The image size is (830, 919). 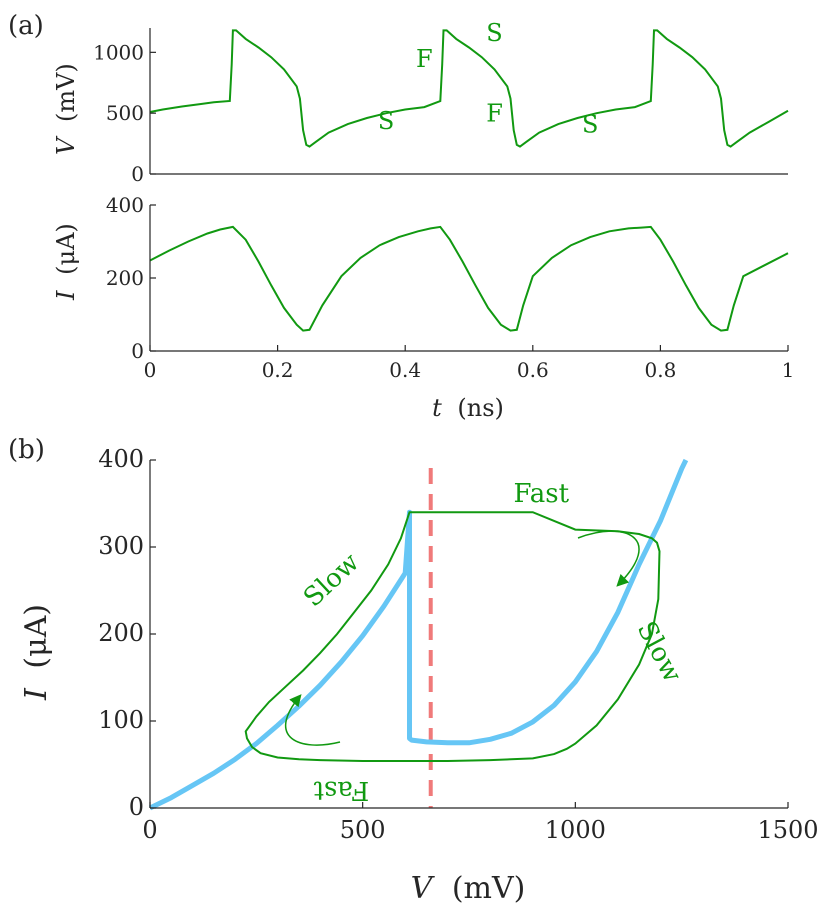 What do you see at coordinates (788, 370) in the screenshot?
I see `x-tick-label: 1` at bounding box center [788, 370].